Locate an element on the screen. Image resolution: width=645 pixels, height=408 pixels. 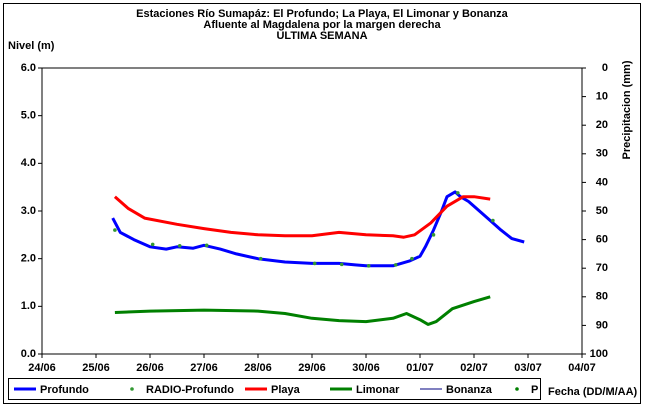
x-axis-label: Fecha (DD/M/AA) is located at coordinates (593, 392).